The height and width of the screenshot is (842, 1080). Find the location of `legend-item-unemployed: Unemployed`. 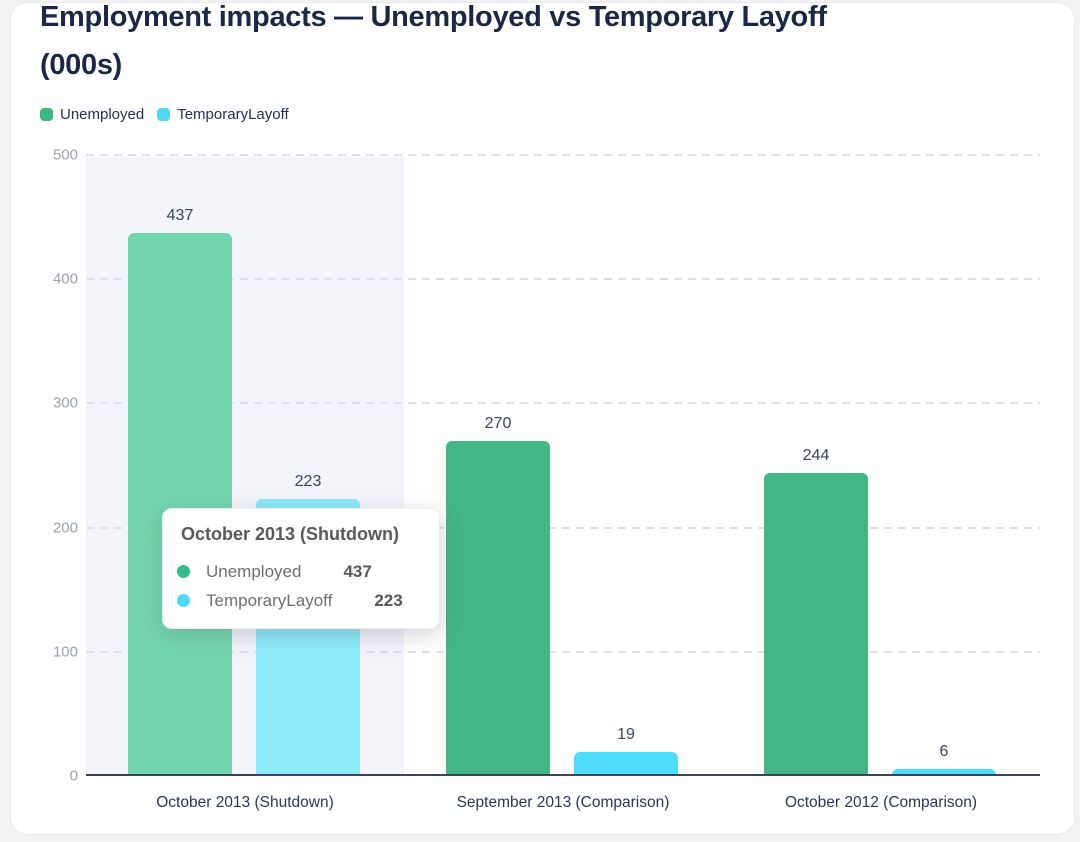

legend-item-unemployed: Unemployed is located at coordinates (92, 114).